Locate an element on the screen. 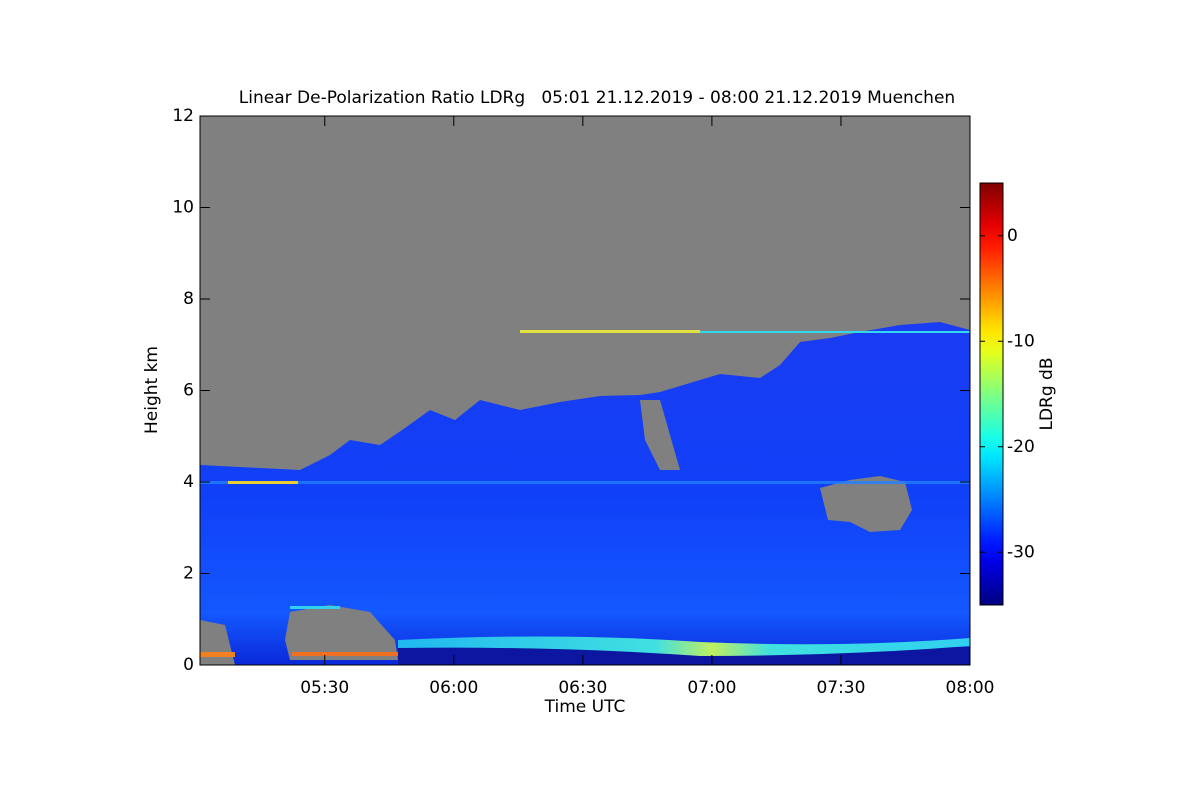  x-tick-label: 07:00 is located at coordinates (711, 688).